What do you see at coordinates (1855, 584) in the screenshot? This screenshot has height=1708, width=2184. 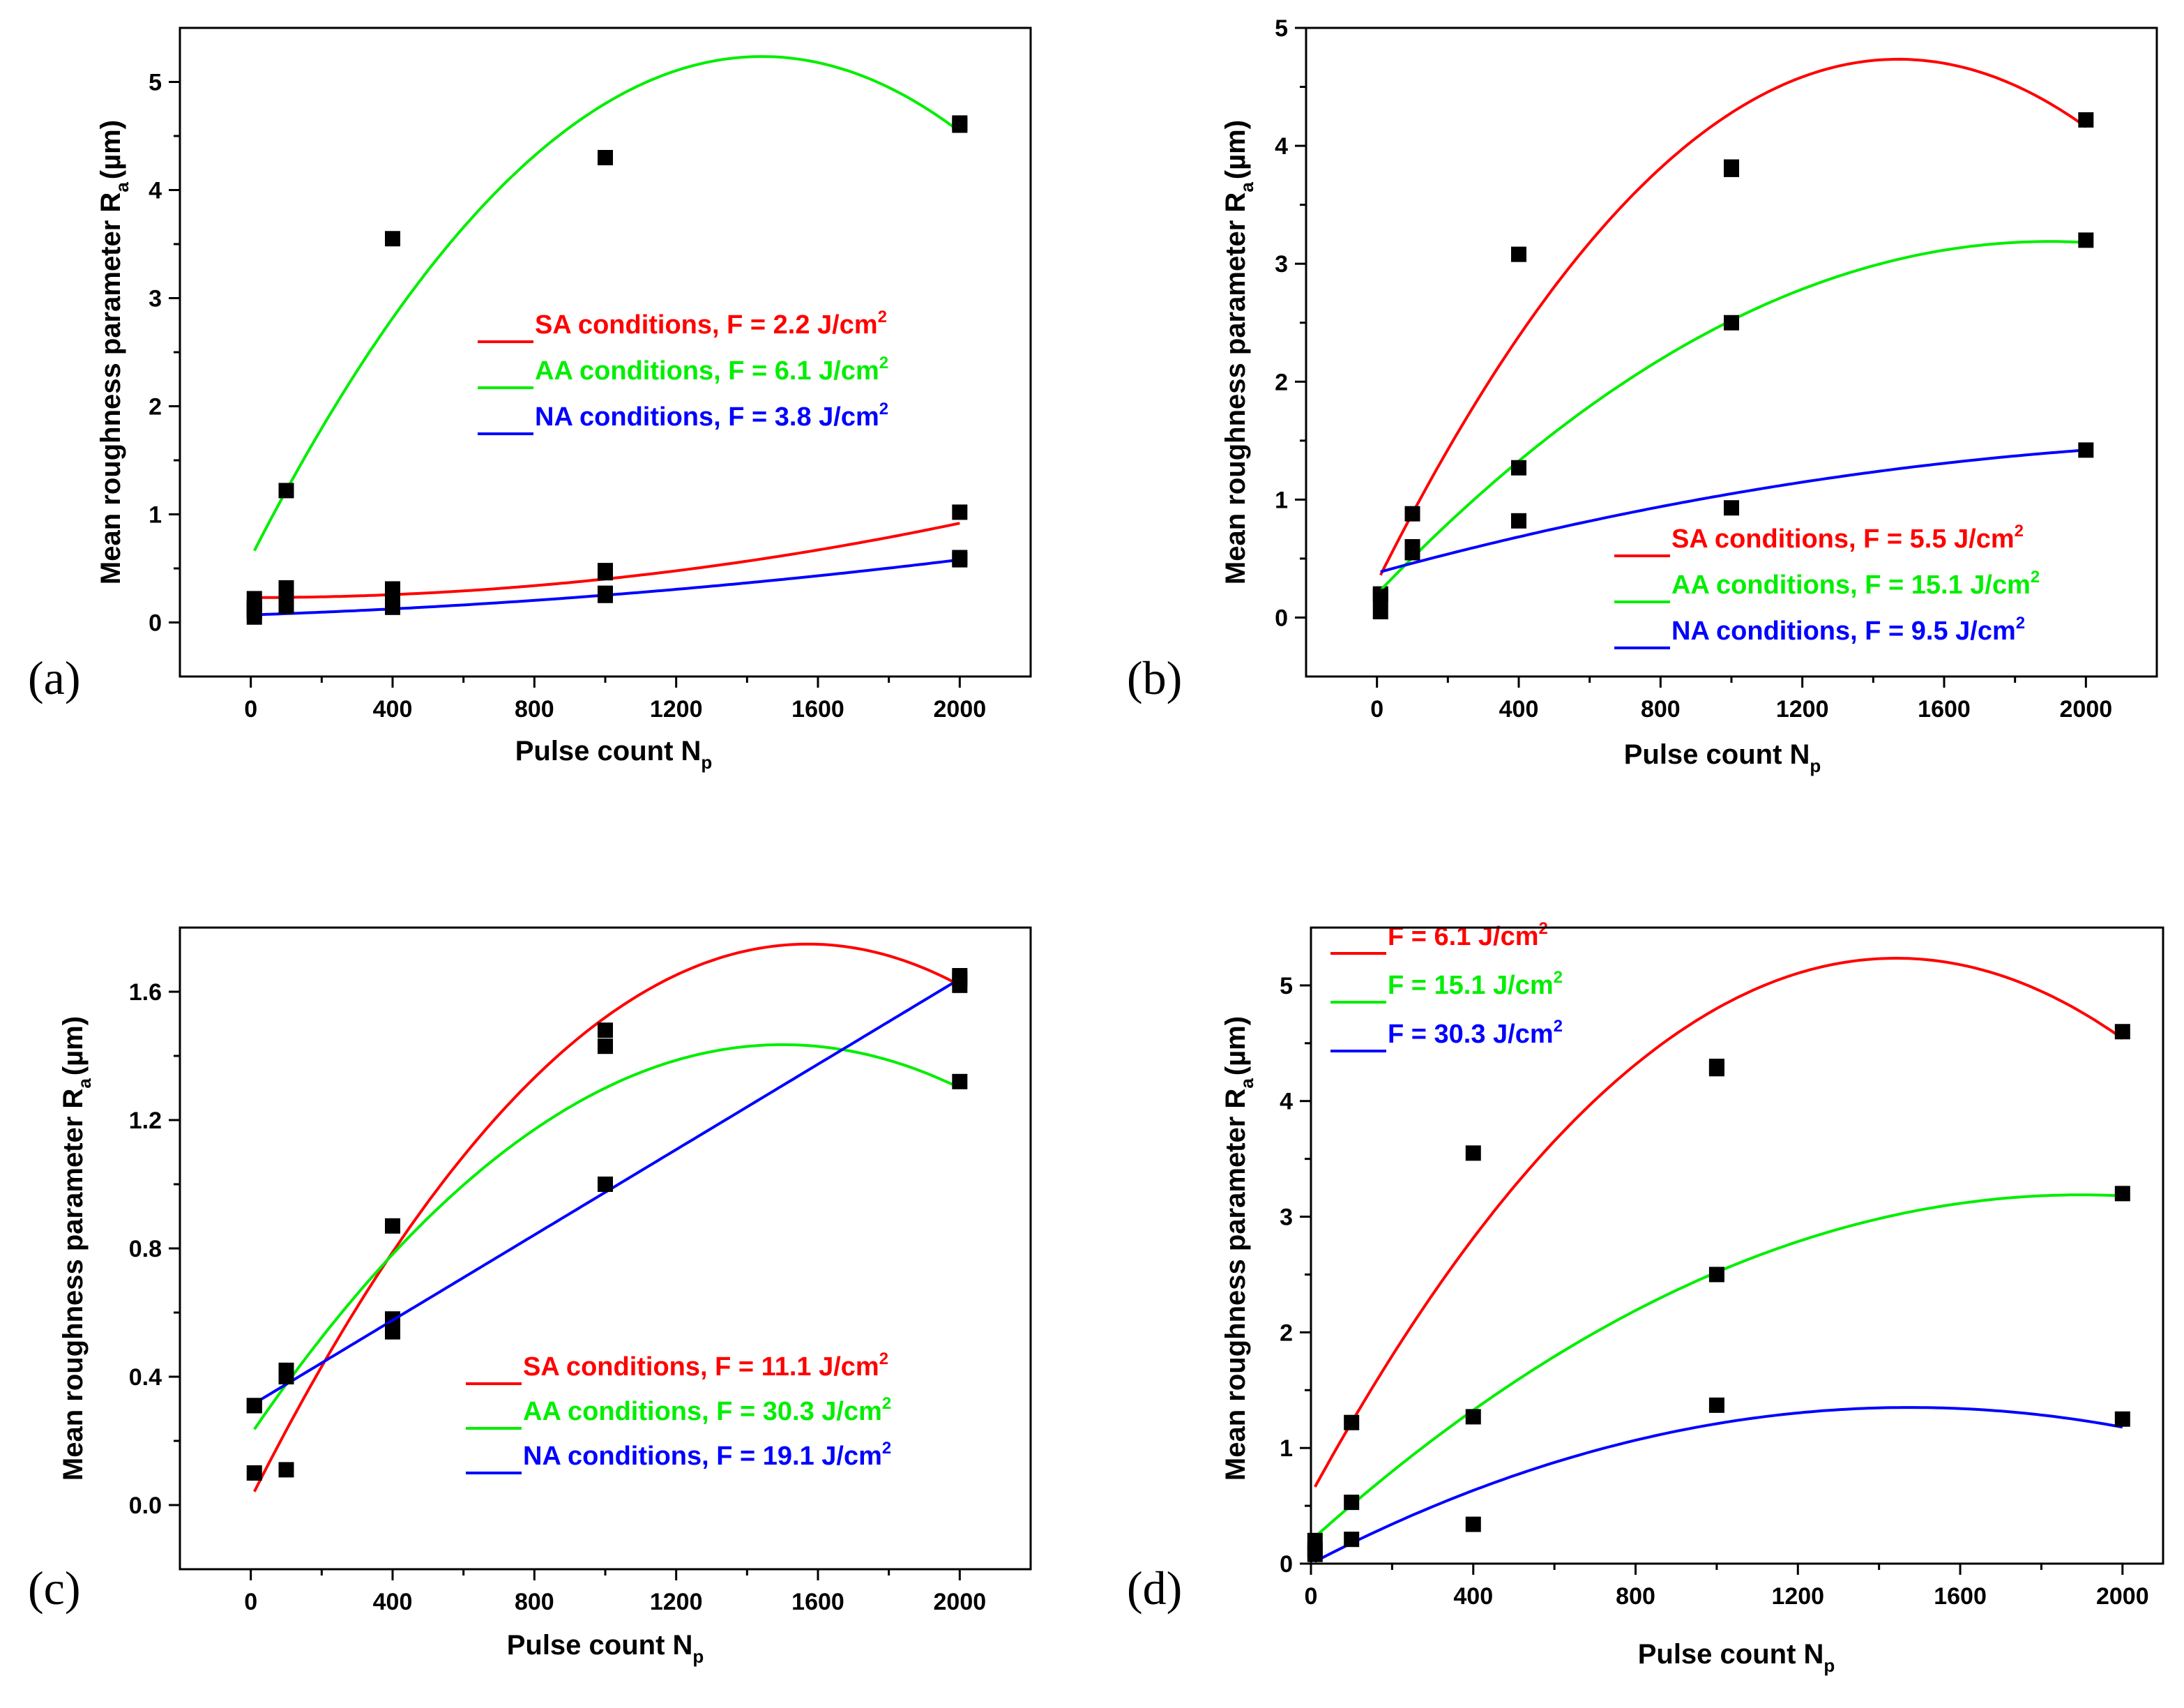 I see `legend-entry: AA conditions, F = 15.1 J/cm2` at bounding box center [1855, 584].